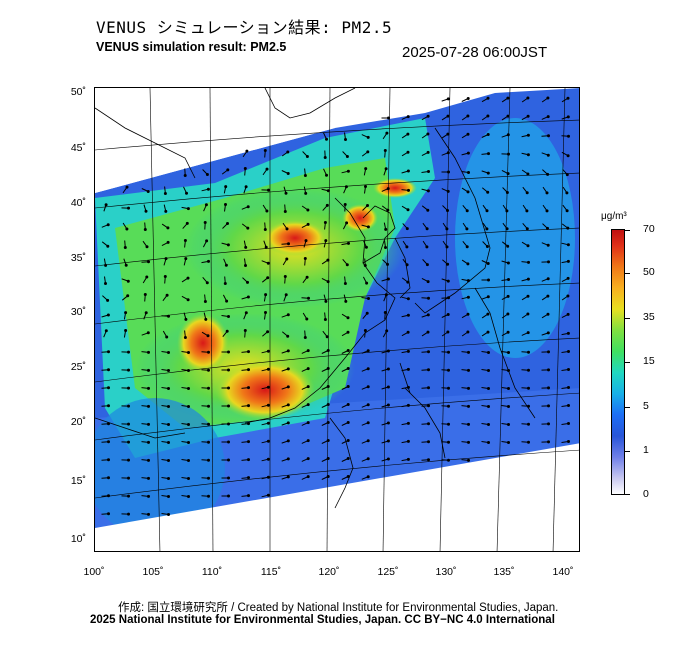  I want to click on lon-label: 100˚, so click(94, 572).